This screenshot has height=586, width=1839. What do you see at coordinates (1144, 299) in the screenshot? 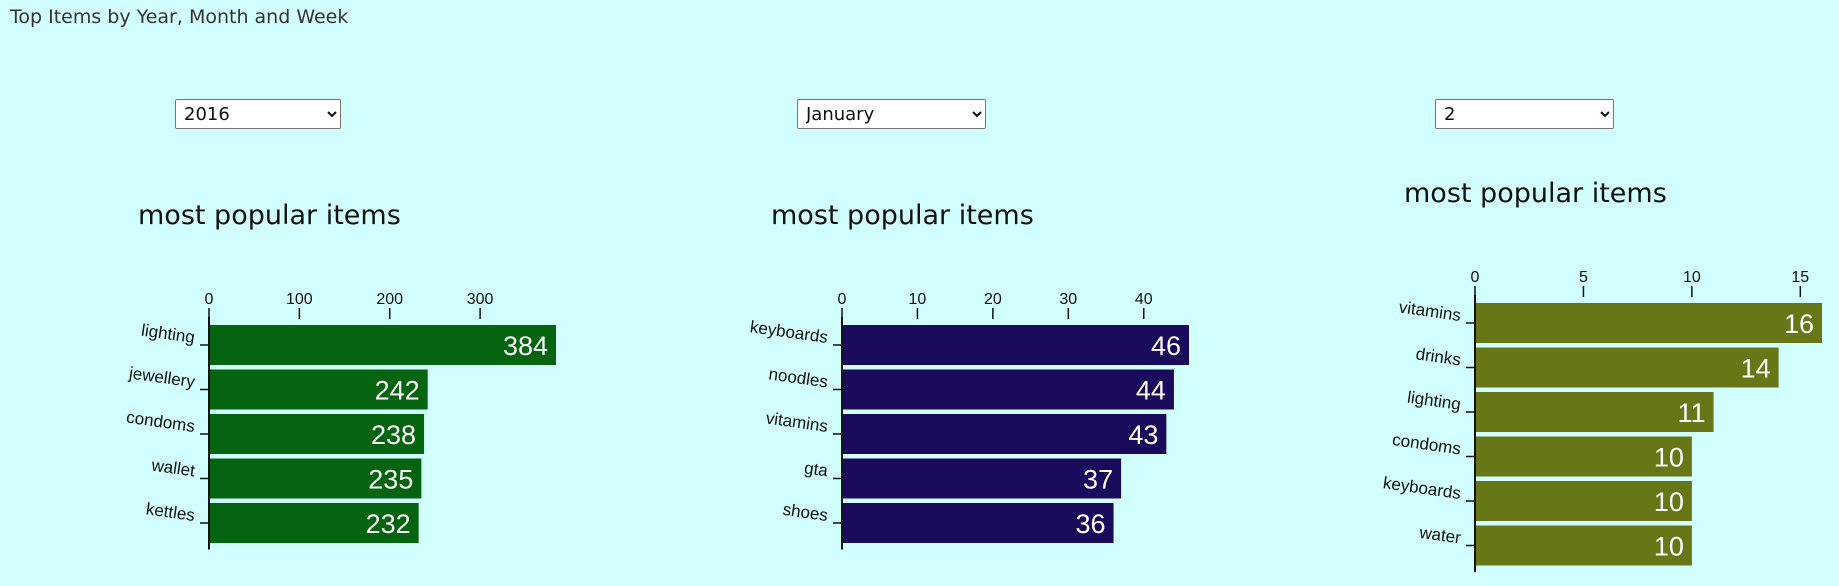
I see `x-tick-label: 40` at bounding box center [1144, 299].